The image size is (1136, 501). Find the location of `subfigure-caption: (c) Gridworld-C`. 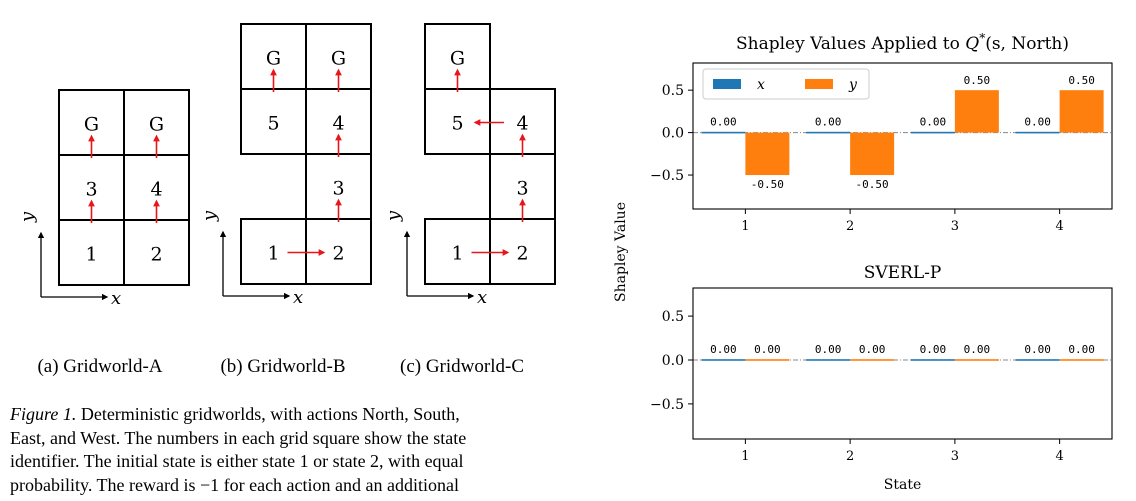

subfigure-caption: (c) Gridworld-C is located at coordinates (462, 366).